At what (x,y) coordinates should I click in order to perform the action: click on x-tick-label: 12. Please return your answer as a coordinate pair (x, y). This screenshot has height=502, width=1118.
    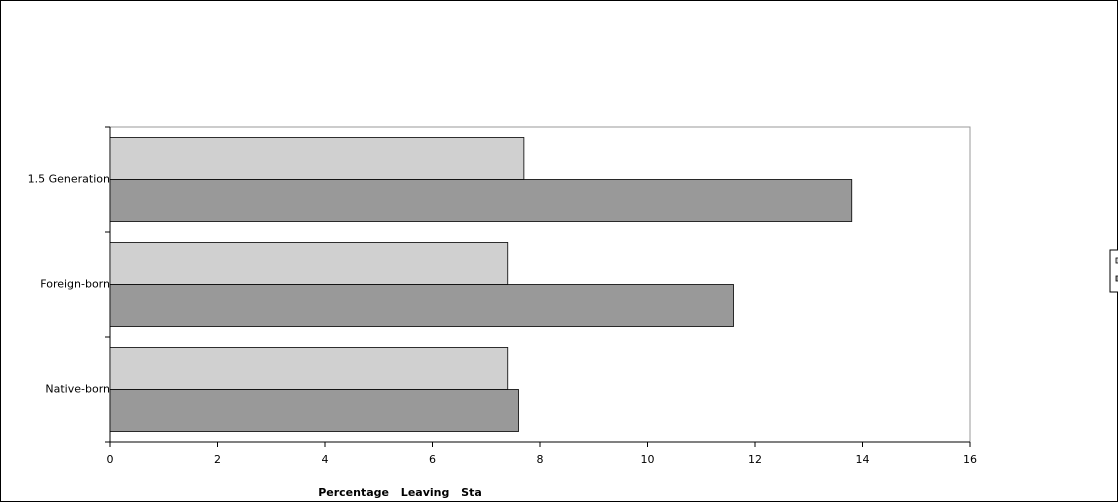
    Looking at the image, I should click on (755, 459).